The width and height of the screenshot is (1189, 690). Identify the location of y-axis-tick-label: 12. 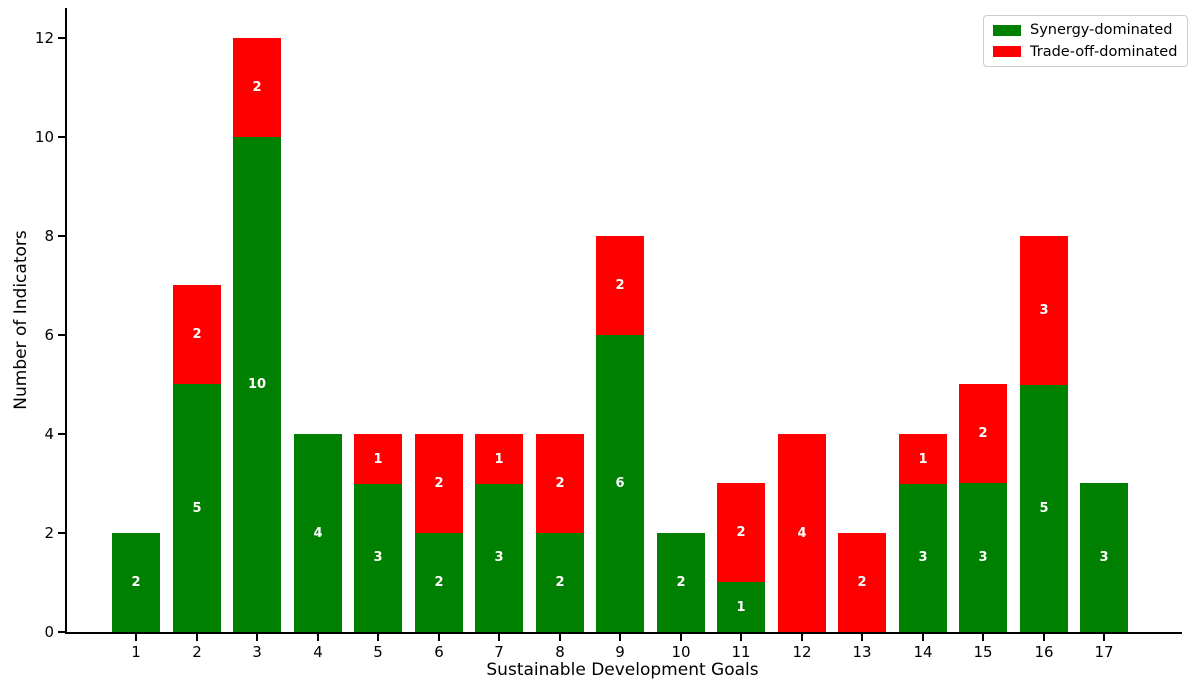
(44, 38).